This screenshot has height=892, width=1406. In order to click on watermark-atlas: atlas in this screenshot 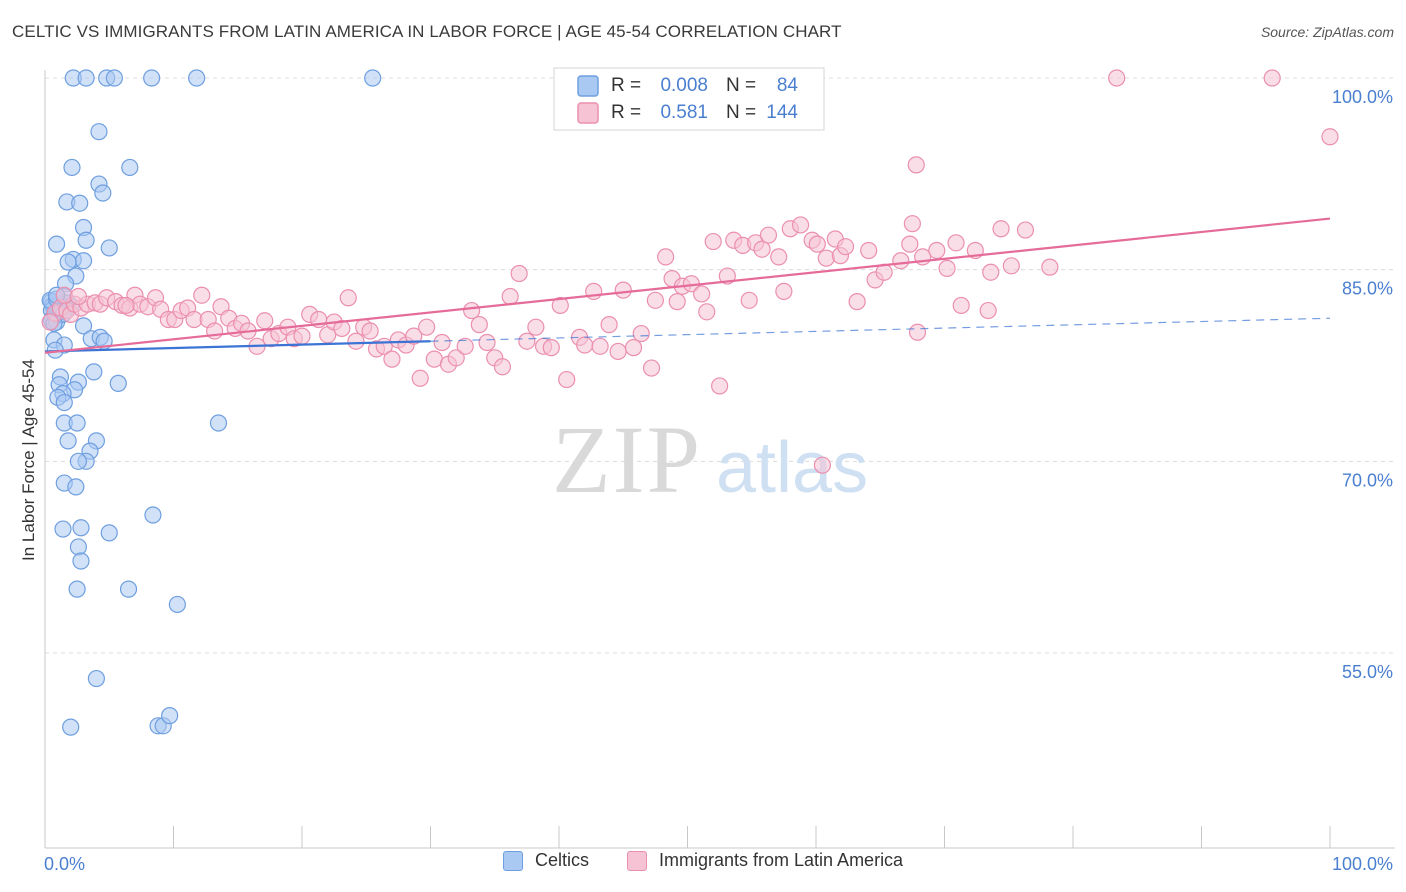, I will do `click(792, 468)`.